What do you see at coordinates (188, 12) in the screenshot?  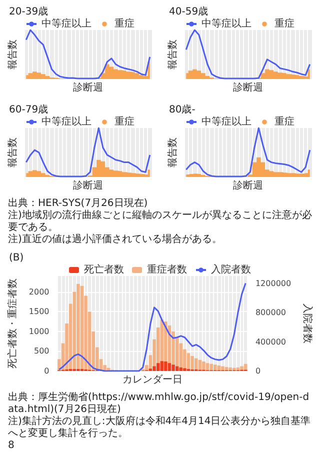 I see `chart-title: 40-59歳` at bounding box center [188, 12].